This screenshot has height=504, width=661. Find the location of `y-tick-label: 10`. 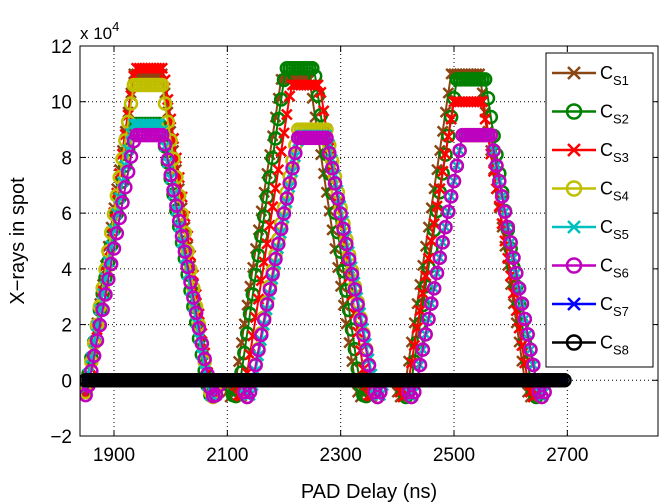

y-tick-label: 10 is located at coordinates (61, 103).